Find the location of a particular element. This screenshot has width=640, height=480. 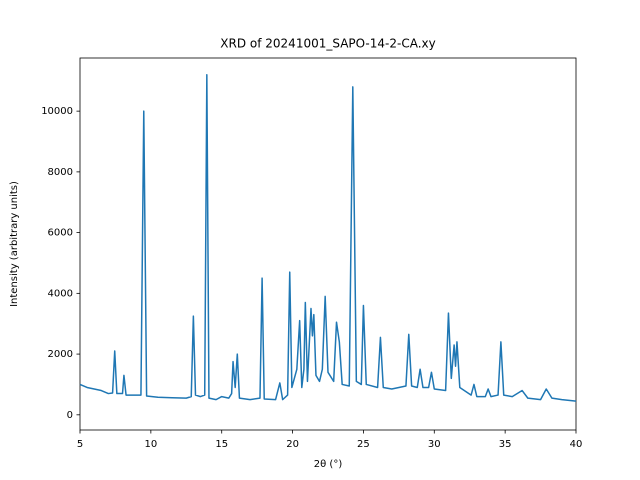

y-tick-label: 4000 is located at coordinates (60, 293).